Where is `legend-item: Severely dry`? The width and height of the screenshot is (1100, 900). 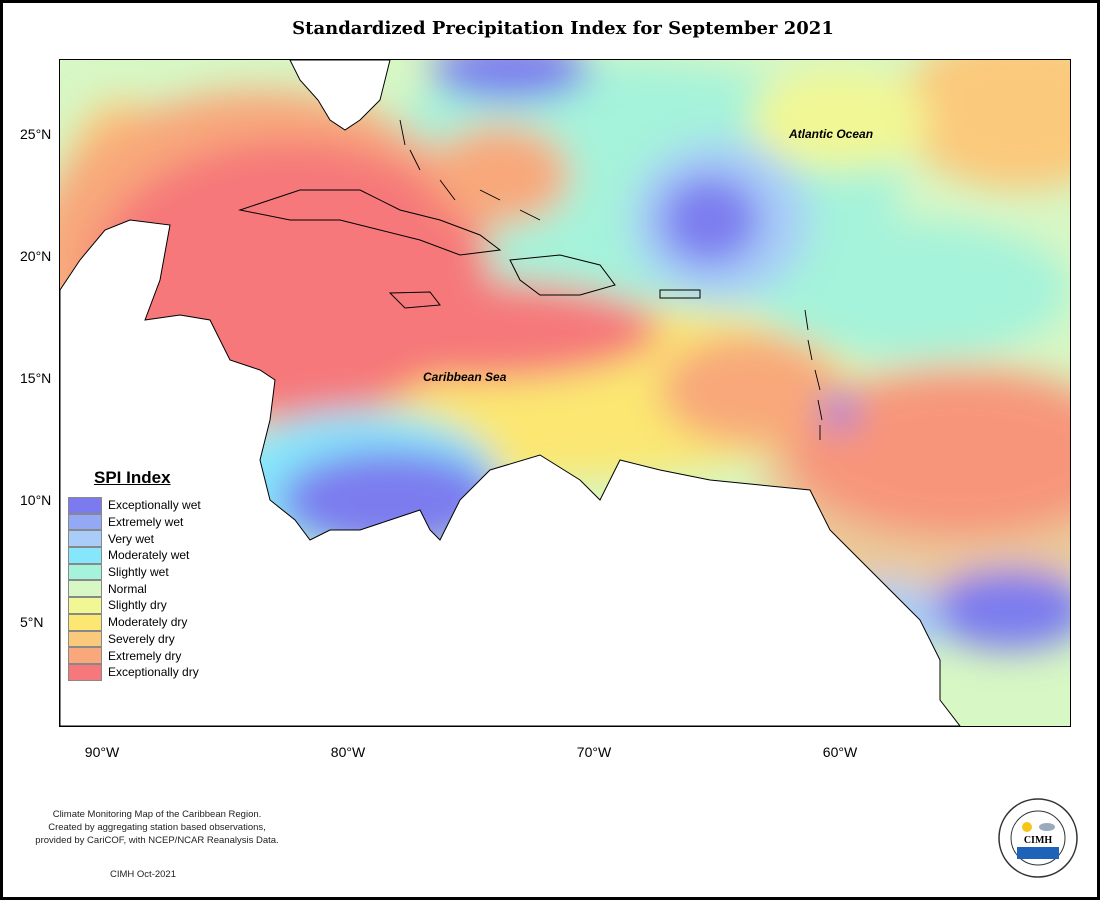 legend-item: Severely dry is located at coordinates (153, 639).